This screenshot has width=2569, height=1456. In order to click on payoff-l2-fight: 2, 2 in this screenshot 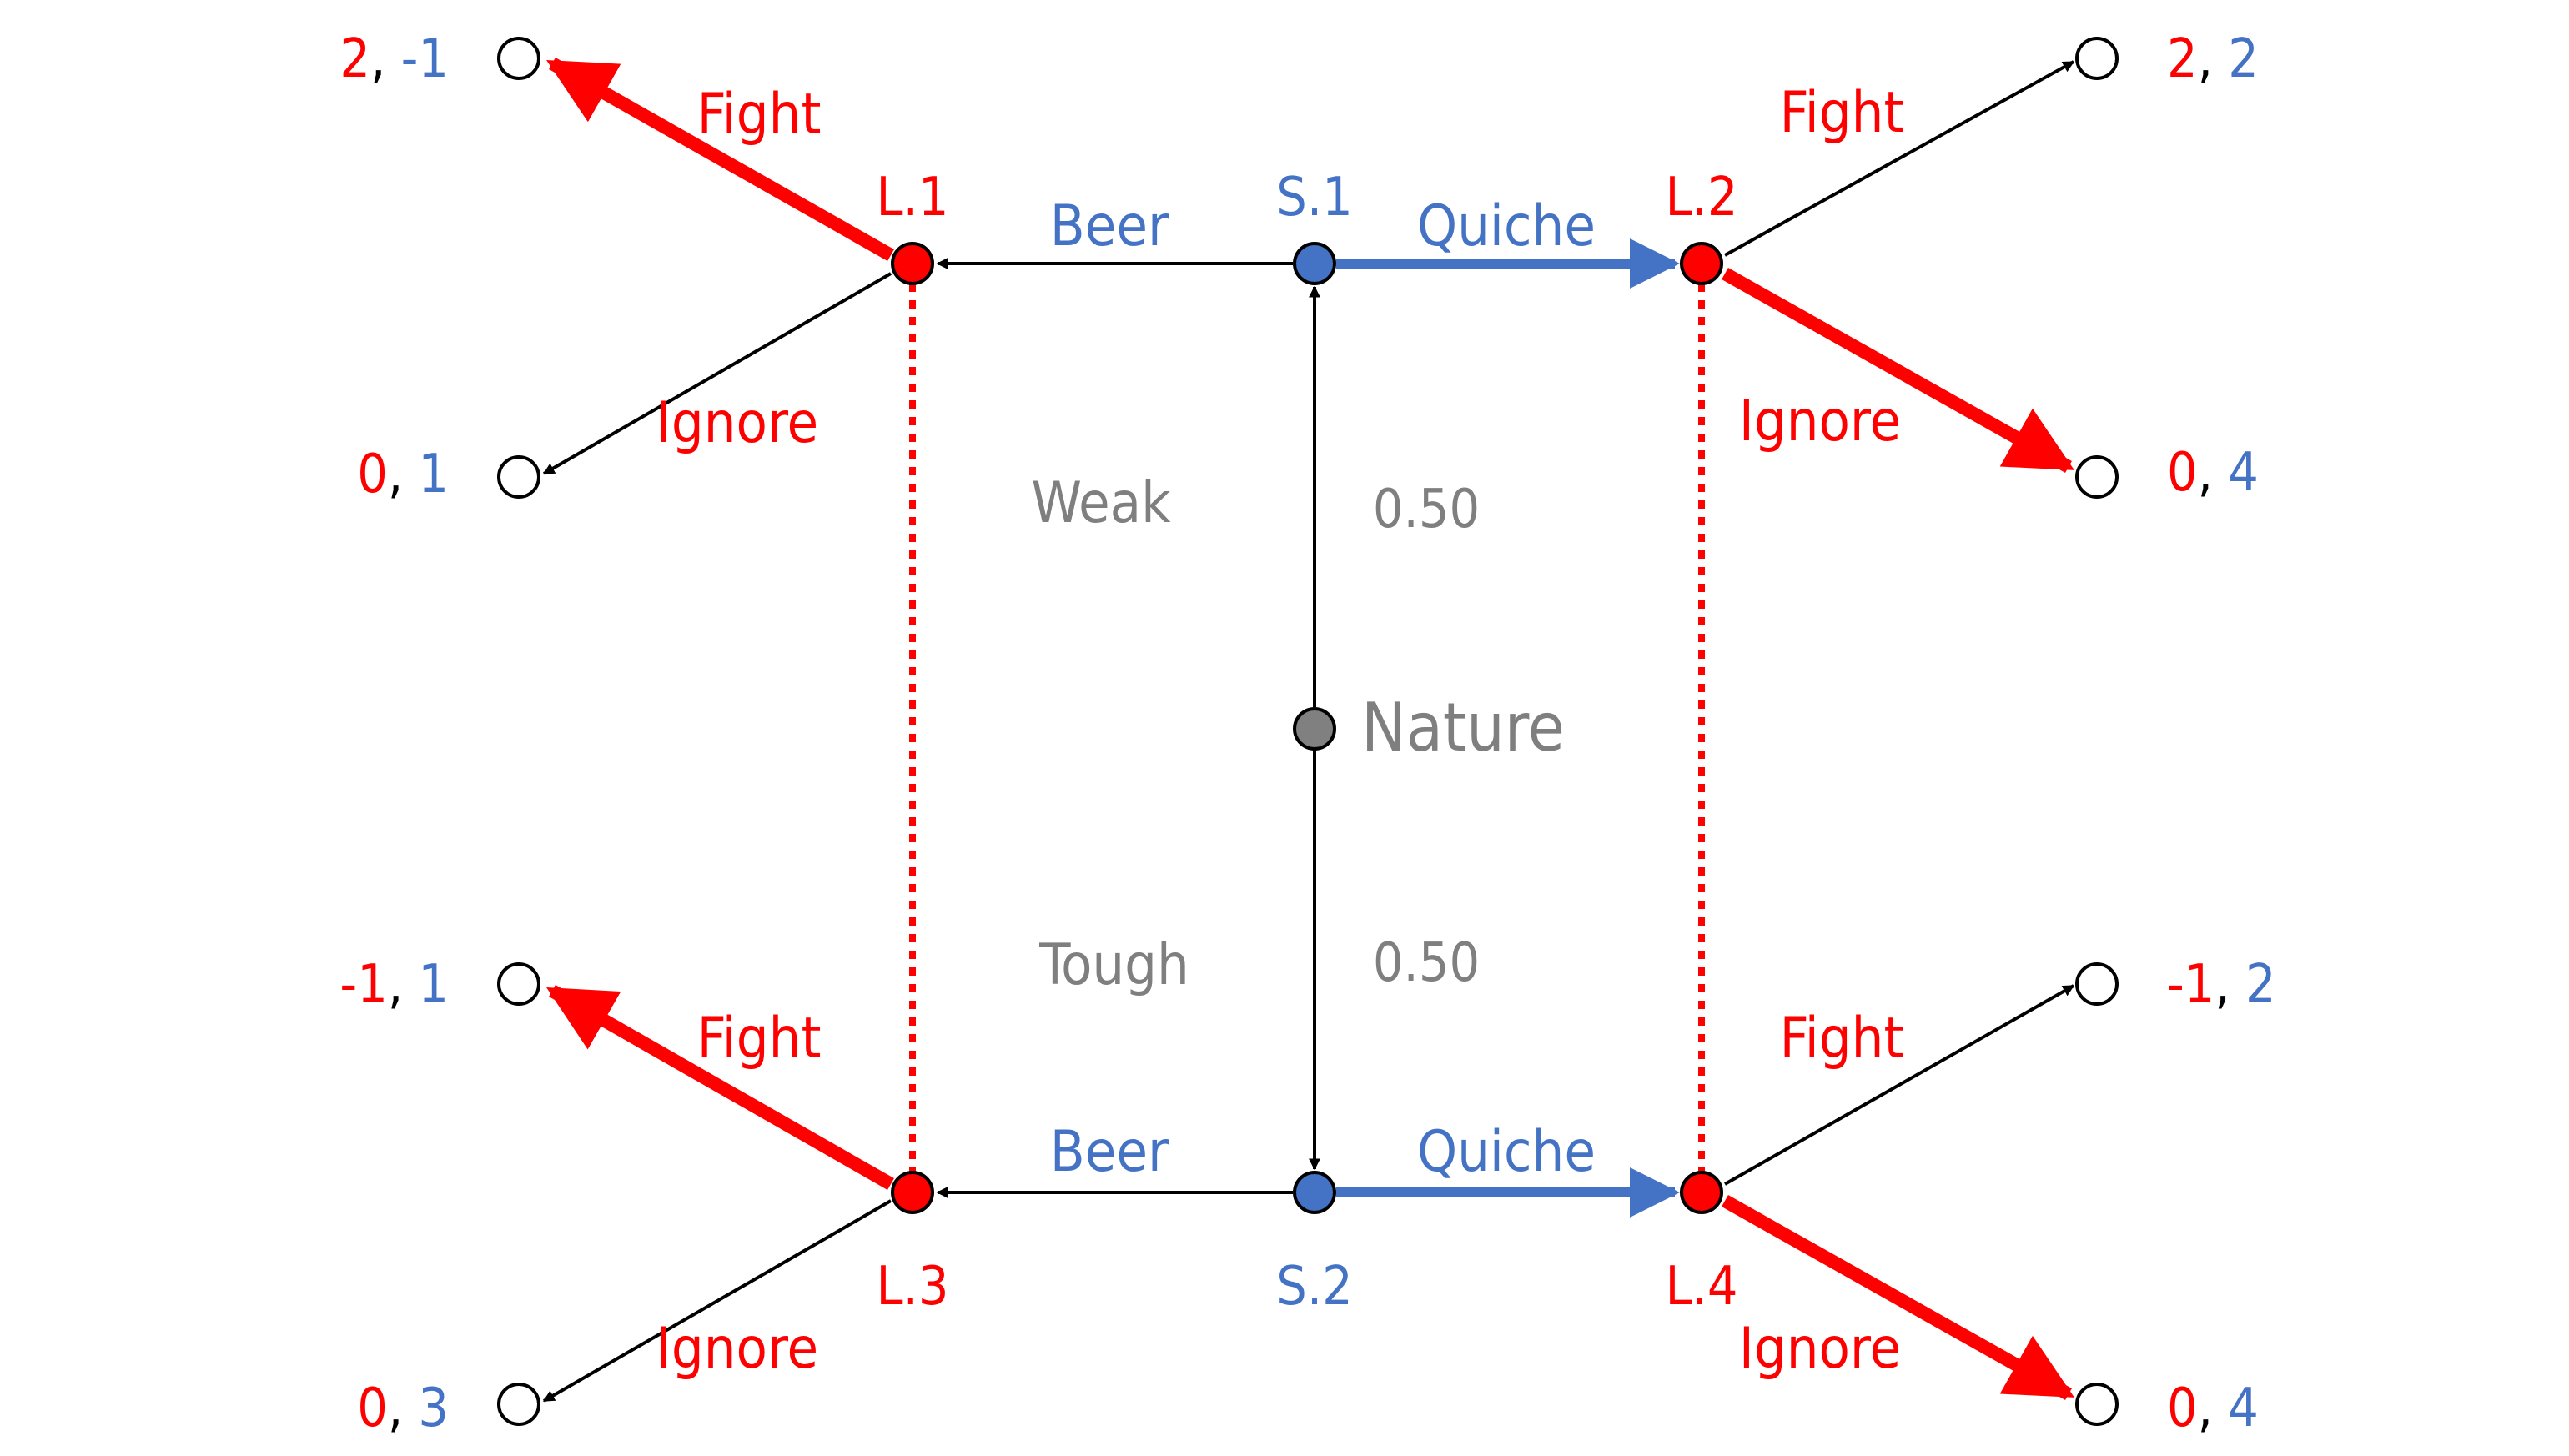, I will do `click(2213, 59)`.